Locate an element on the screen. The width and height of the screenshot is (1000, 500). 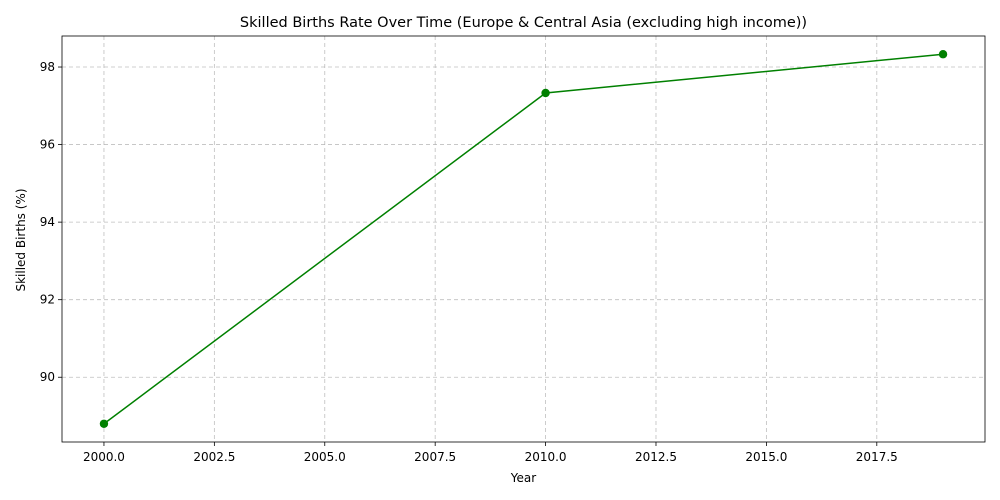
y-tick-label: 94 is located at coordinates (47, 222).